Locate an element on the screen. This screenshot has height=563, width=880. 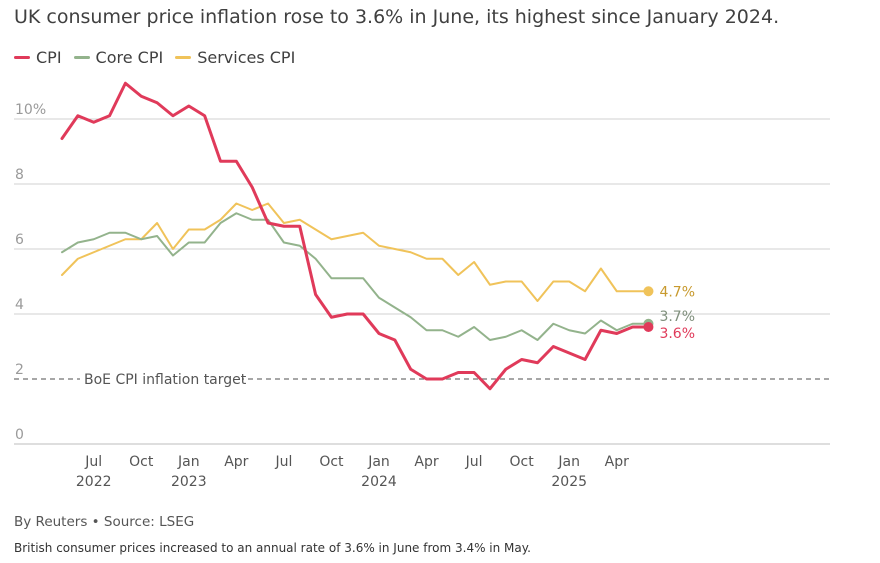
x-tick-year-label: 2025 is located at coordinates (569, 482).